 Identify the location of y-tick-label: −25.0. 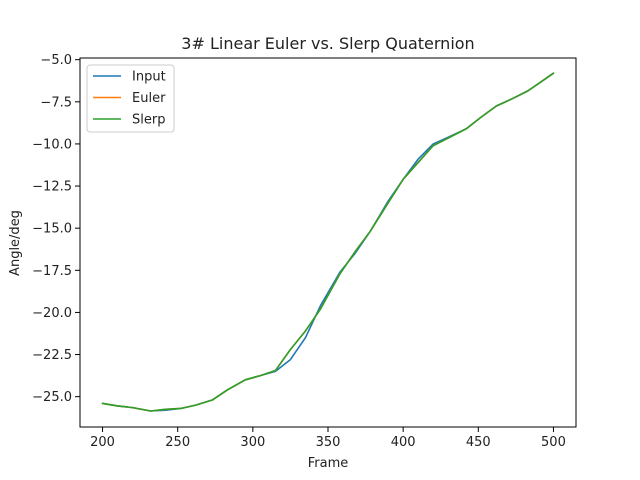
(52, 397).